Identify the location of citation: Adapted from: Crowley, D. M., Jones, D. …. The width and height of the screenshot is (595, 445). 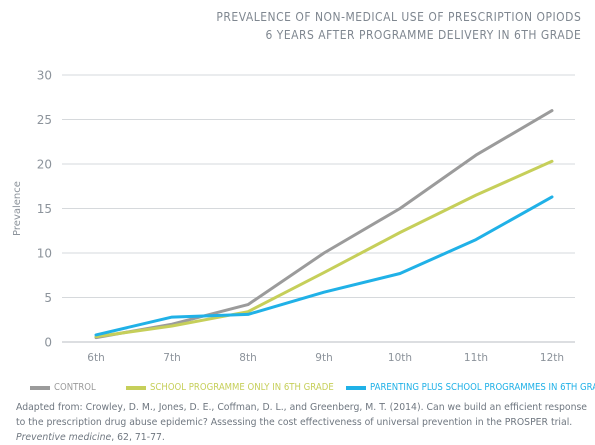
(303, 422).